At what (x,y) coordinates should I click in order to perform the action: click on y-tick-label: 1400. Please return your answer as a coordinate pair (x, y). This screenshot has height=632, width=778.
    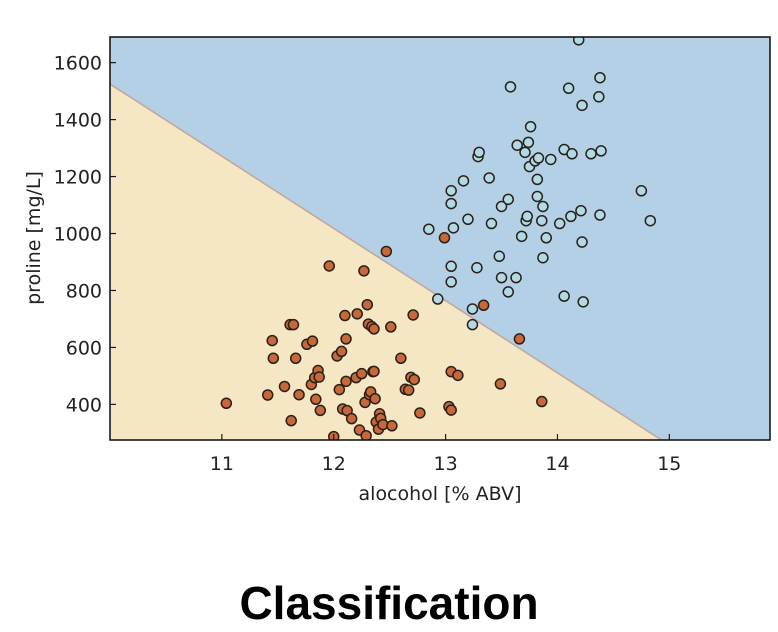
    Looking at the image, I should click on (78, 121).